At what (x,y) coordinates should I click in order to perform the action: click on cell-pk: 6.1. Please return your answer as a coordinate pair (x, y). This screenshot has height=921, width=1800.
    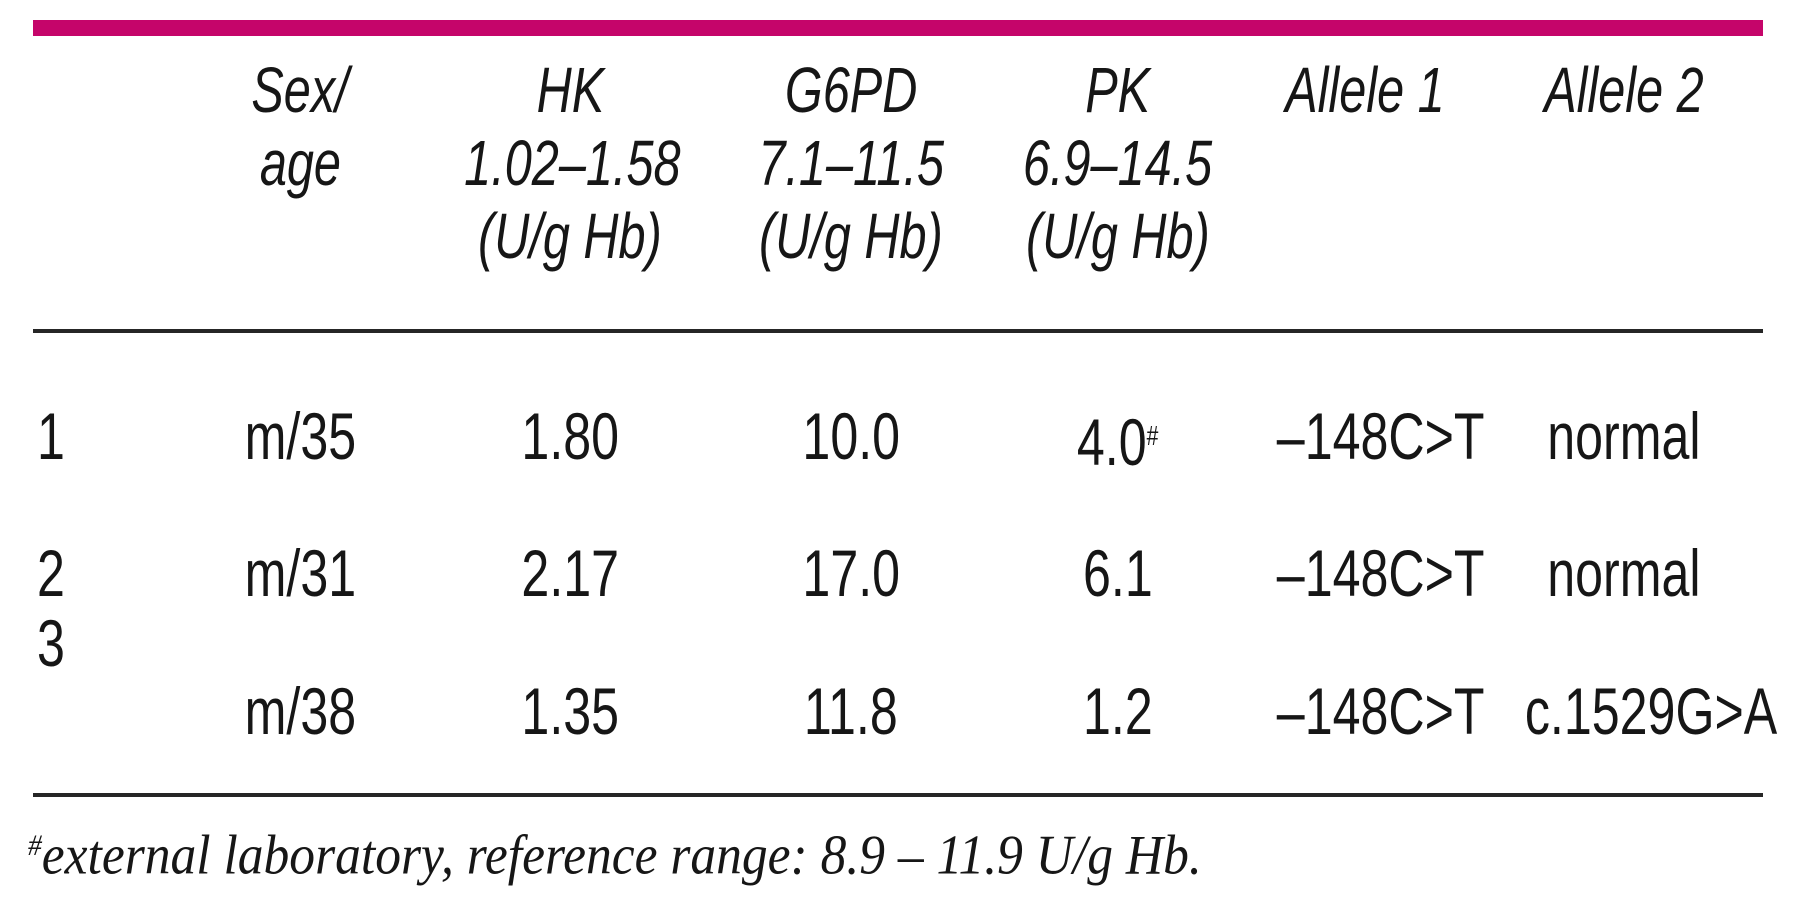
    Looking at the image, I should click on (1118, 573).